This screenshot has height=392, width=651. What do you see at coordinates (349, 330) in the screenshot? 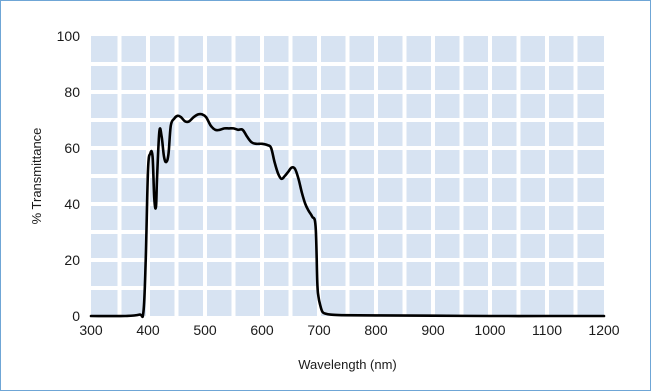
I see `x-axis-ticks: 300 400 500 600 700 800 900 1000 1100 1200` at bounding box center [349, 330].